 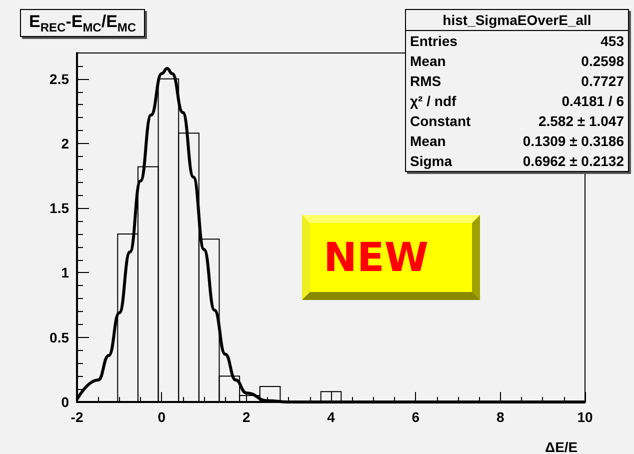 I want to click on y-tick-label: 1, so click(x=65, y=272).